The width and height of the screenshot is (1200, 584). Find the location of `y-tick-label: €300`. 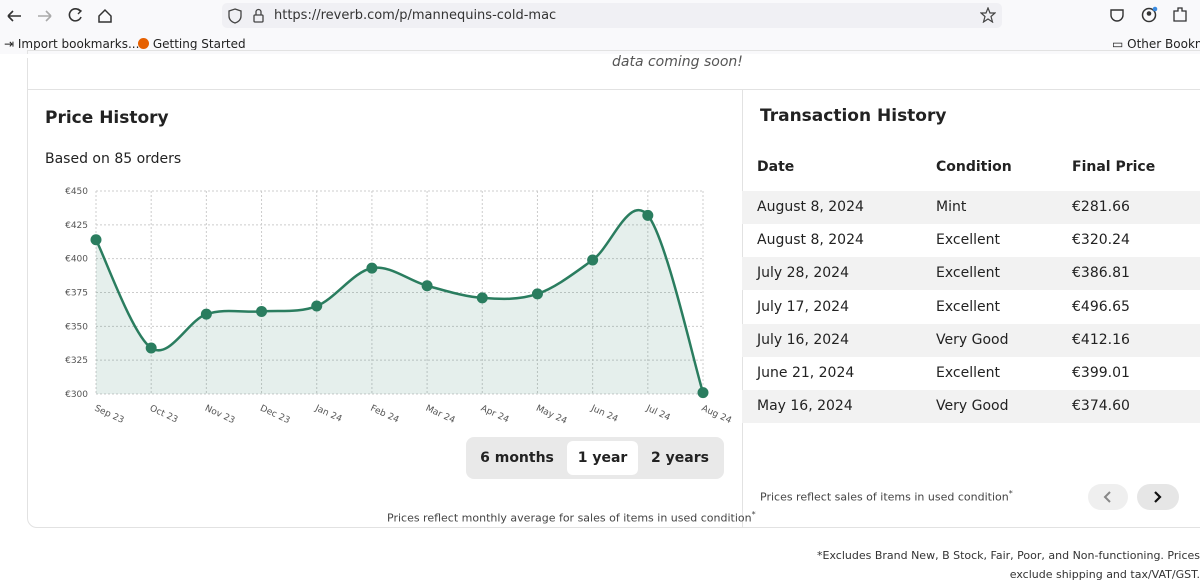

y-tick-label: €300 is located at coordinates (76, 395).